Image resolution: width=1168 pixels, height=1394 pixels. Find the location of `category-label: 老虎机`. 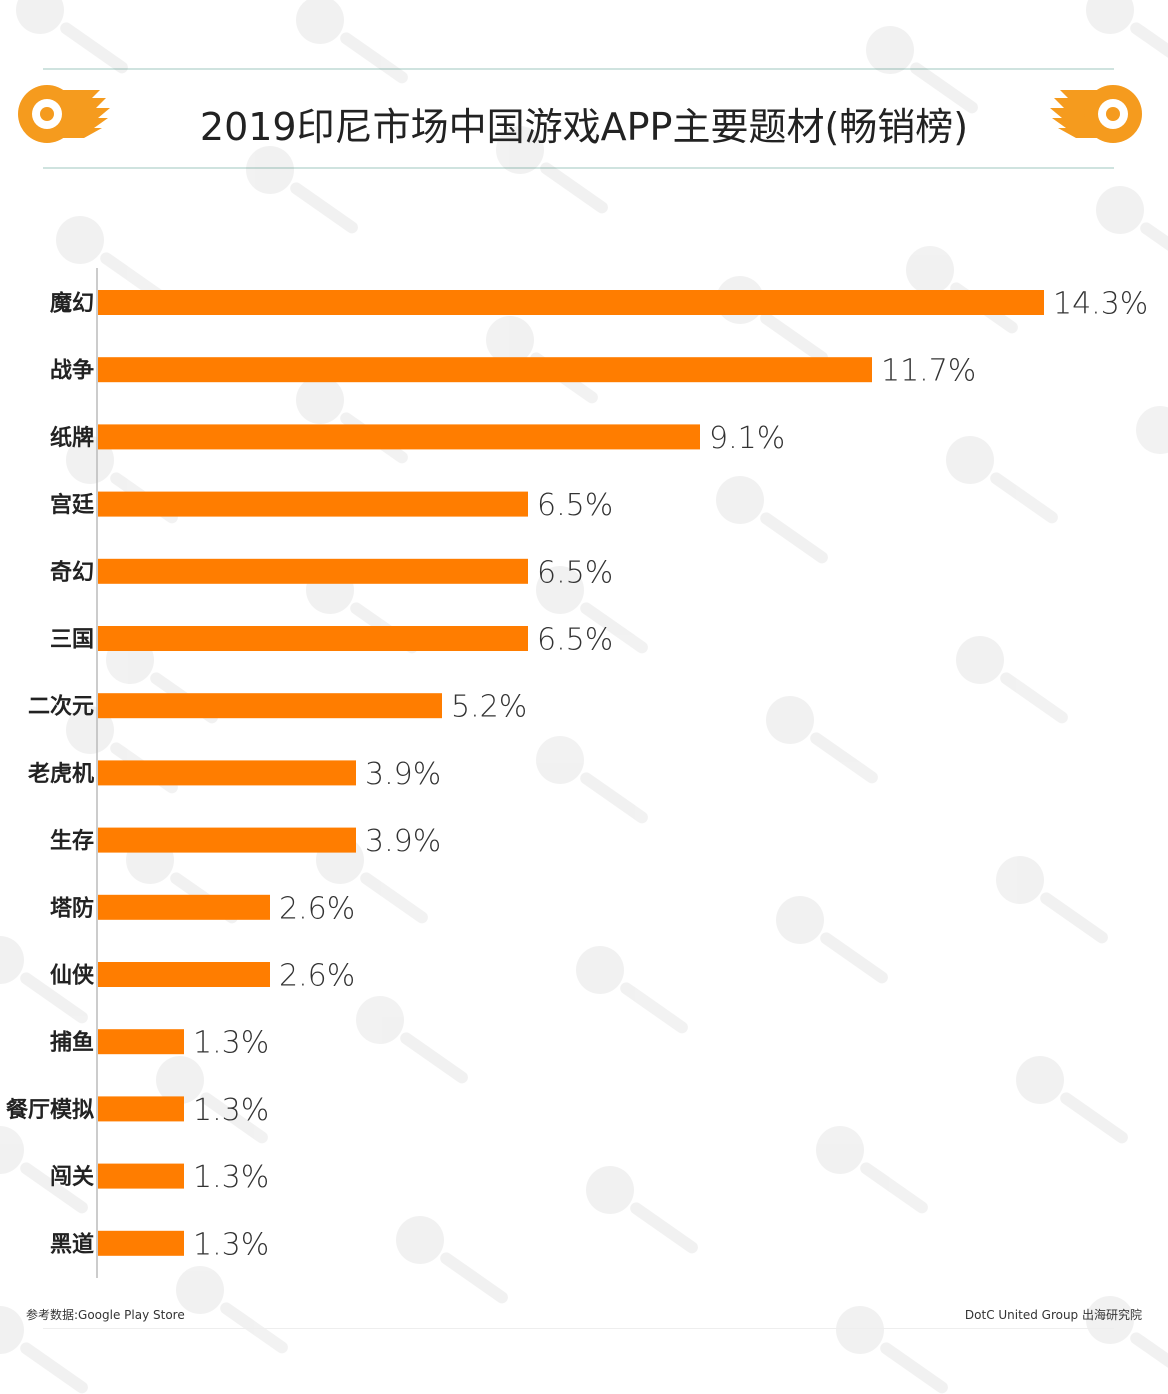

category-label: 老虎机 is located at coordinates (60, 774).